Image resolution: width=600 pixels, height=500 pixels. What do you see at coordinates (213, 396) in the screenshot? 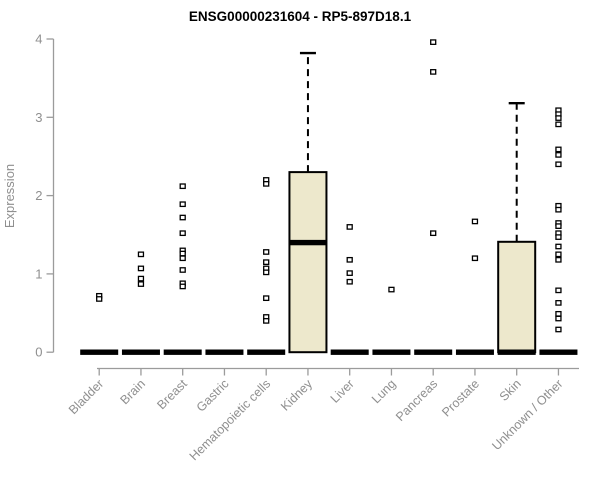
I see `x-tick-label: Gastric` at bounding box center [213, 396].